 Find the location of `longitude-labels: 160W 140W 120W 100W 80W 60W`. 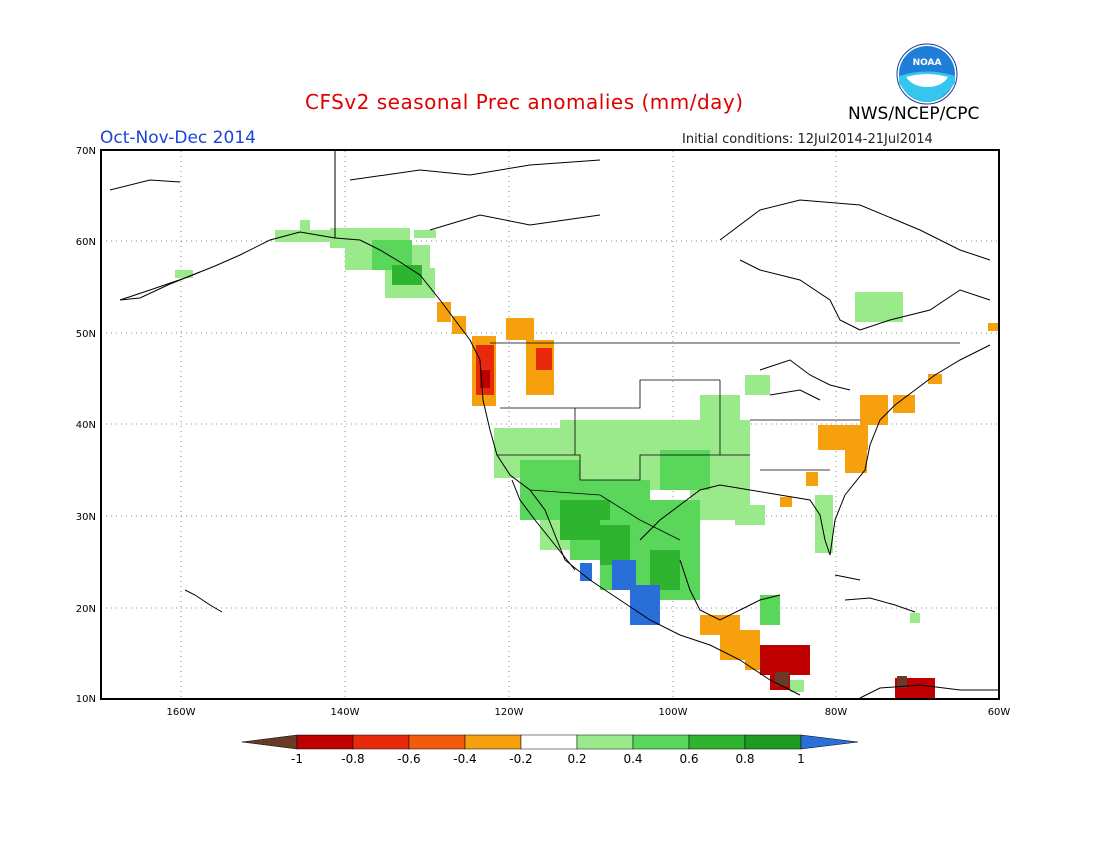

longitude-labels: 160W 140W 120W 100W 80W 60W is located at coordinates (589, 712).